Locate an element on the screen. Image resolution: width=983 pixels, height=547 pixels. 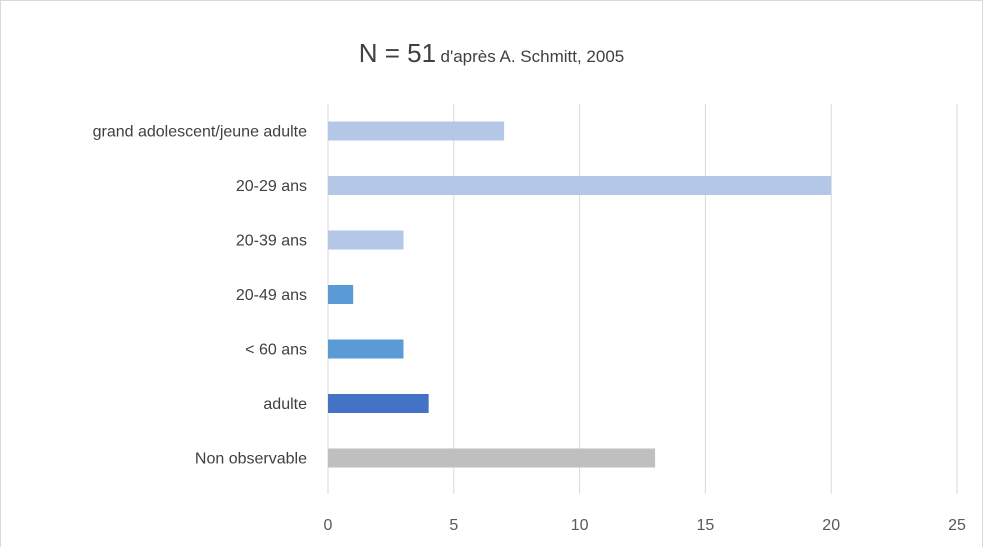
category-label: 20-29 ans is located at coordinates (271, 186).